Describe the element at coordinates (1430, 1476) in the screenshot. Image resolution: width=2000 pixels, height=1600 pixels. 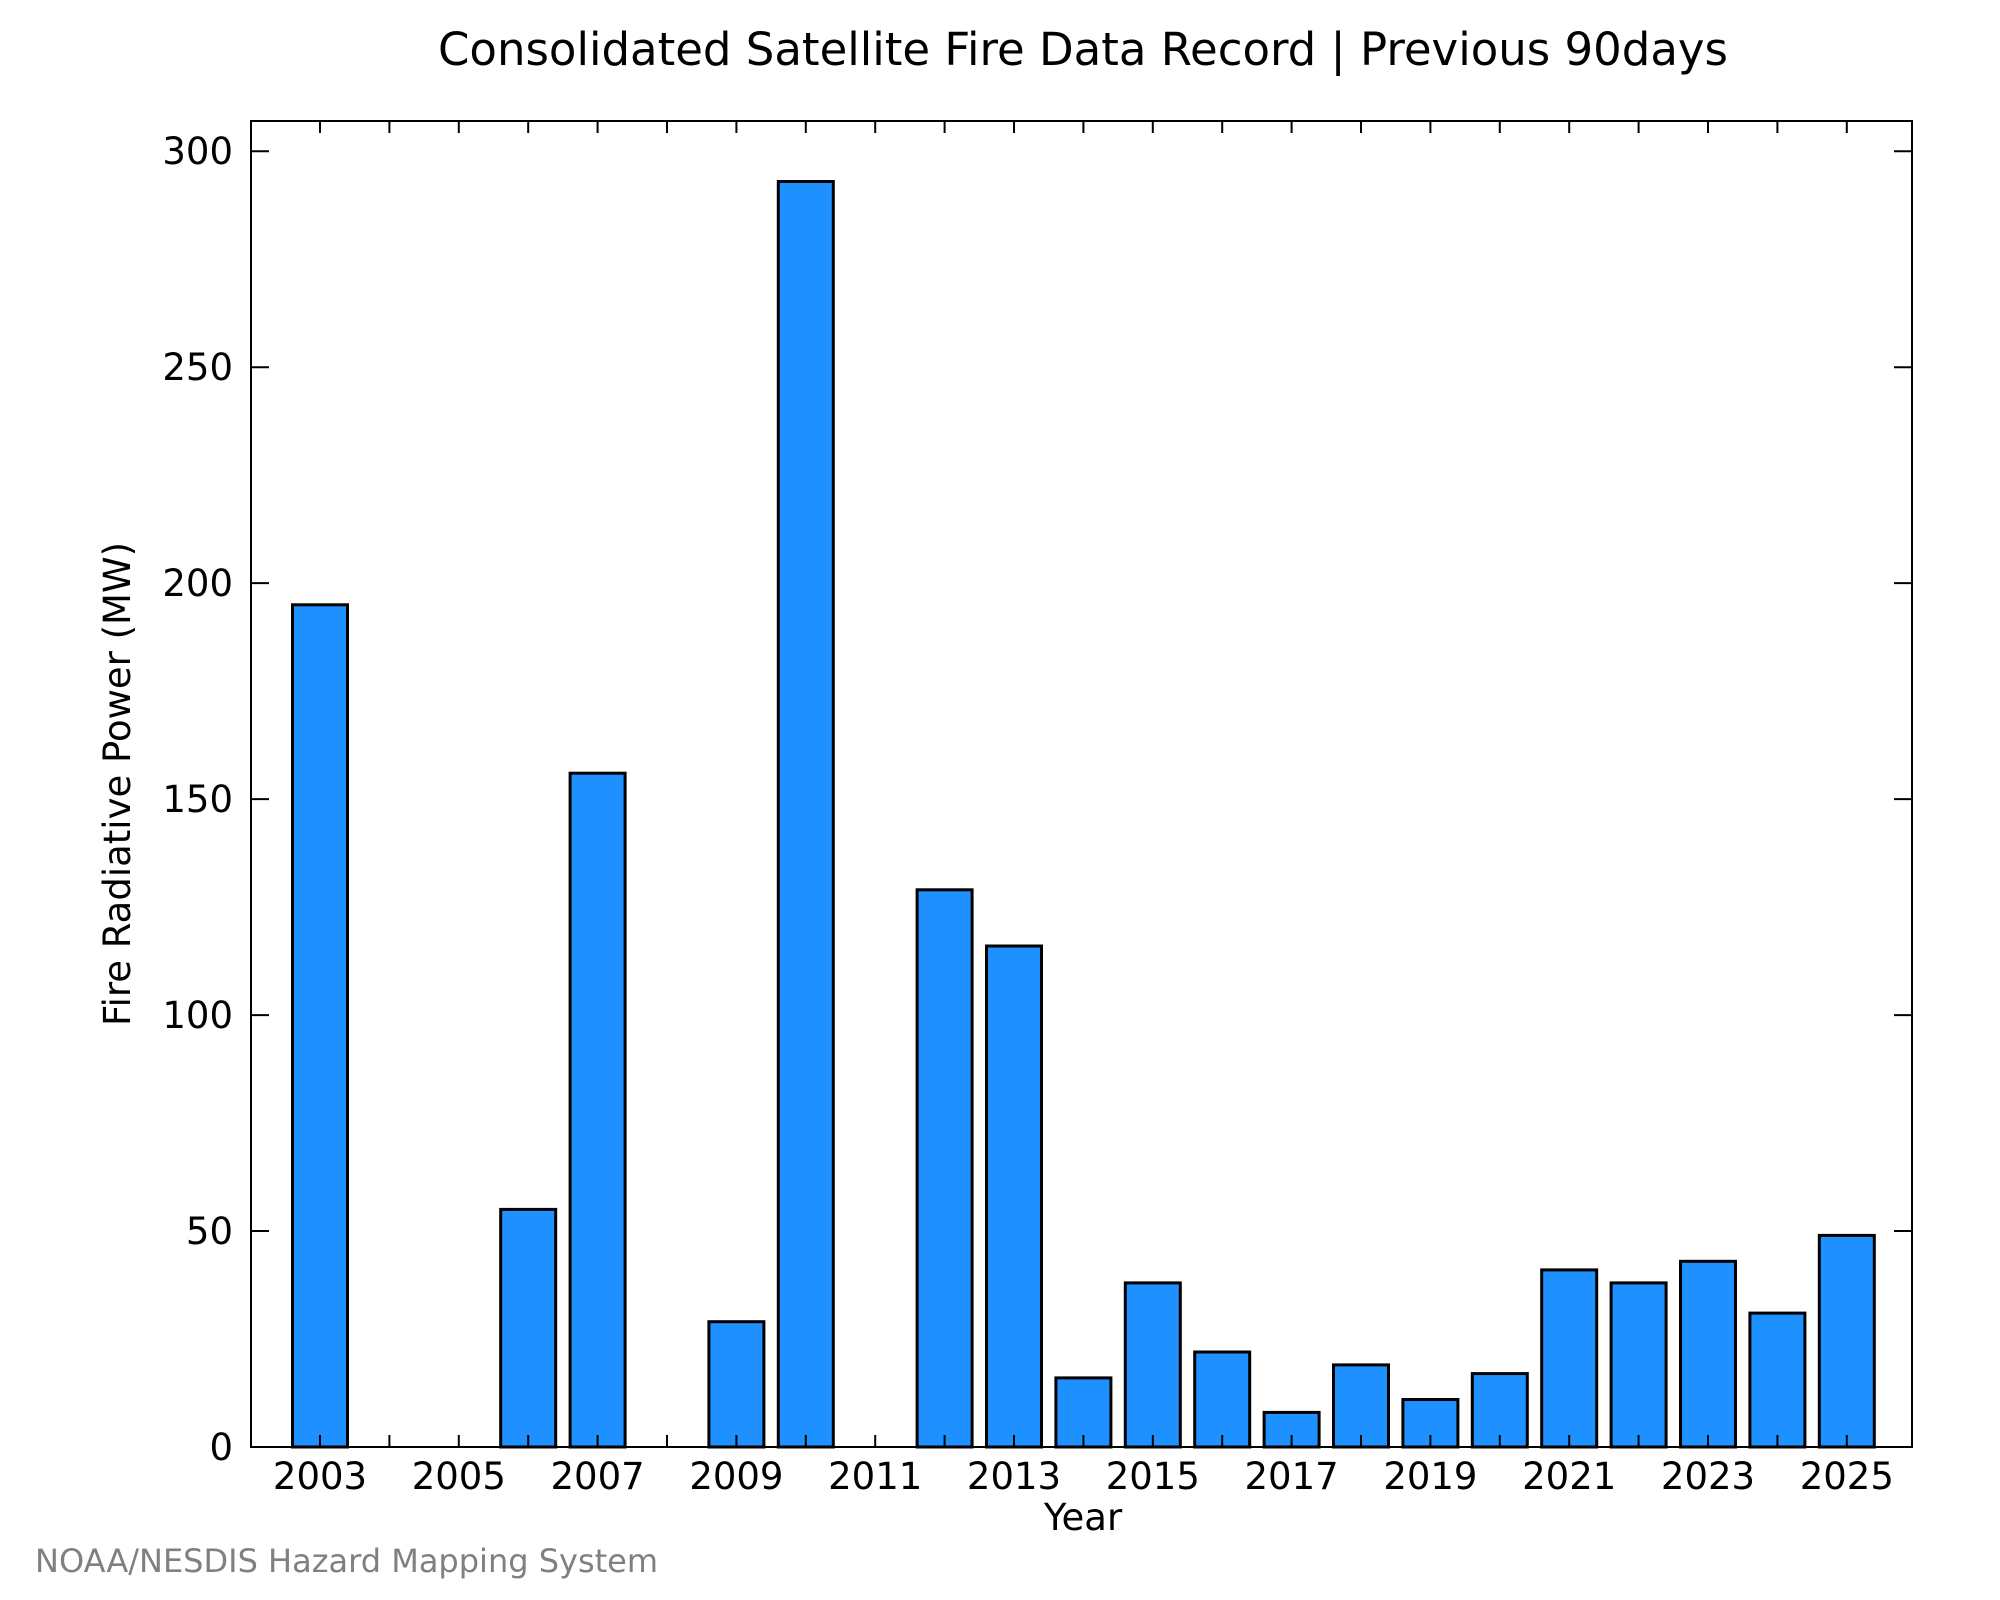
I see `x-tick-label-2019: 2019` at that location.